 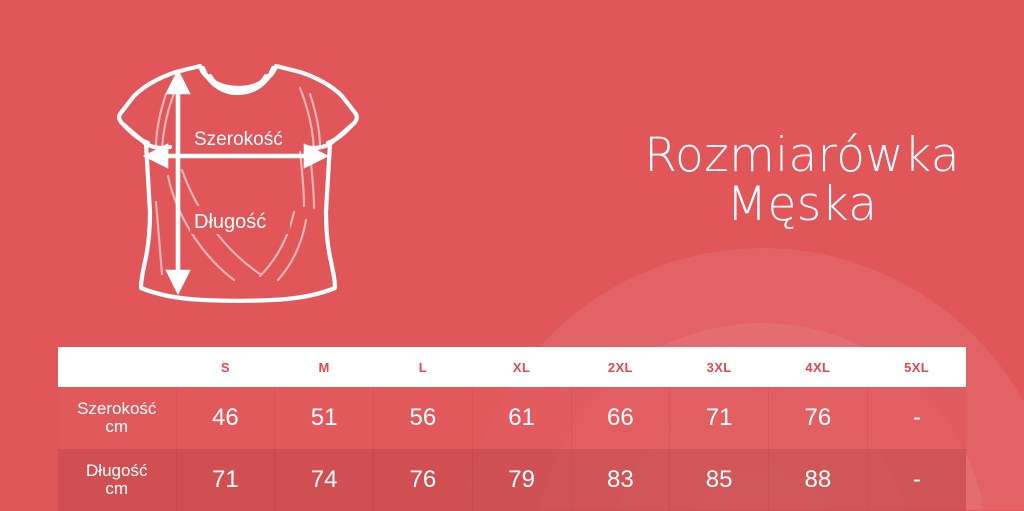 What do you see at coordinates (117, 367) in the screenshot?
I see `header-corner-cell` at bounding box center [117, 367].